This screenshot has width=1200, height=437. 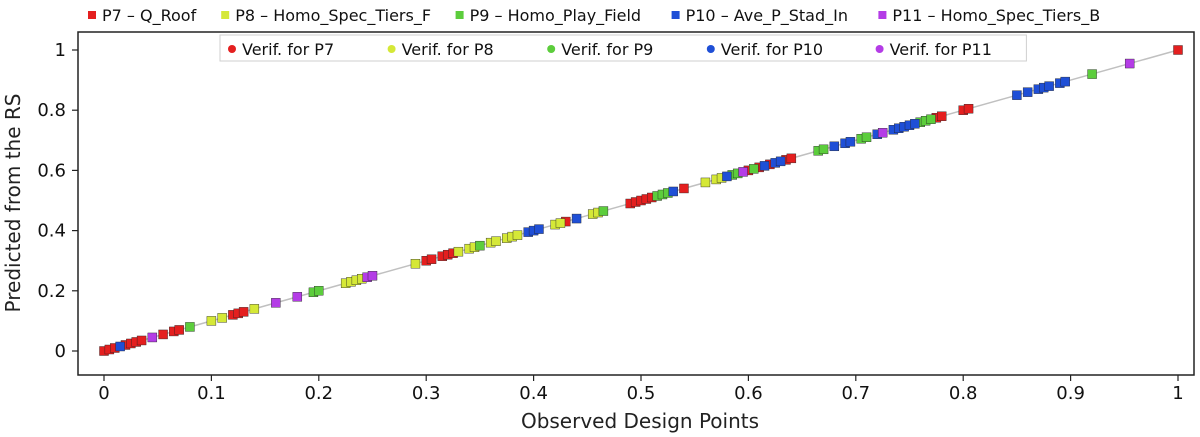 I want to click on legend-item-verification: Verif. for P11, so click(x=933, y=49).